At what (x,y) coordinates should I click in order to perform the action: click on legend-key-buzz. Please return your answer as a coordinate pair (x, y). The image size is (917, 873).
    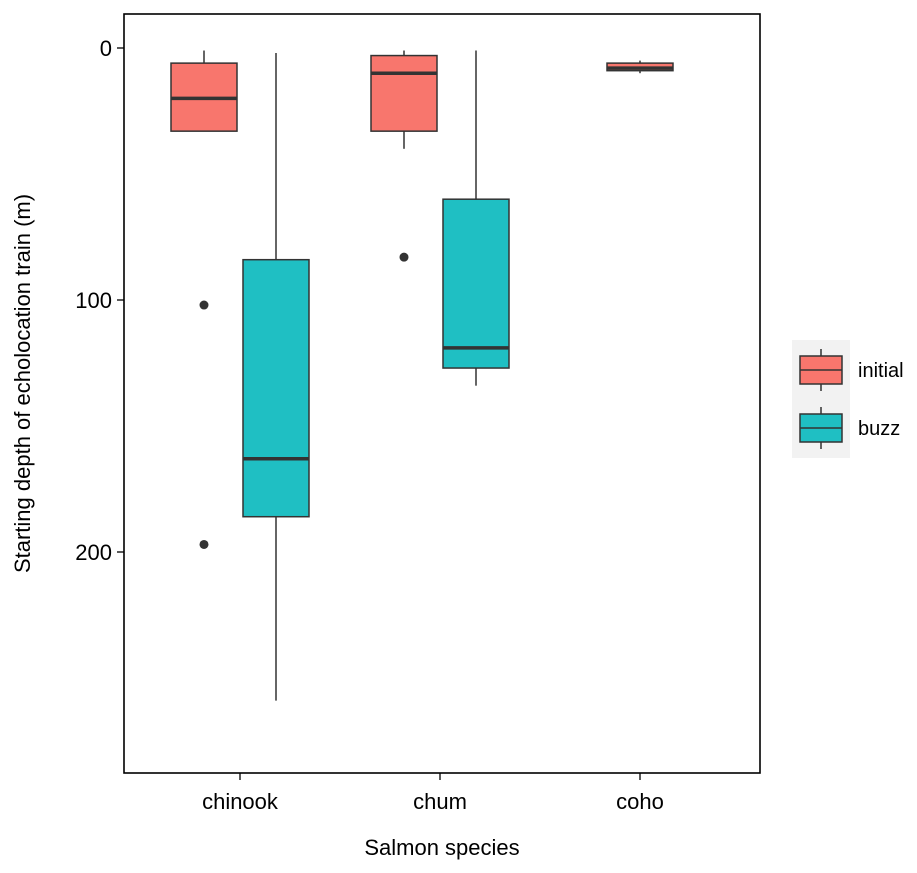
    Looking at the image, I should click on (821, 428).